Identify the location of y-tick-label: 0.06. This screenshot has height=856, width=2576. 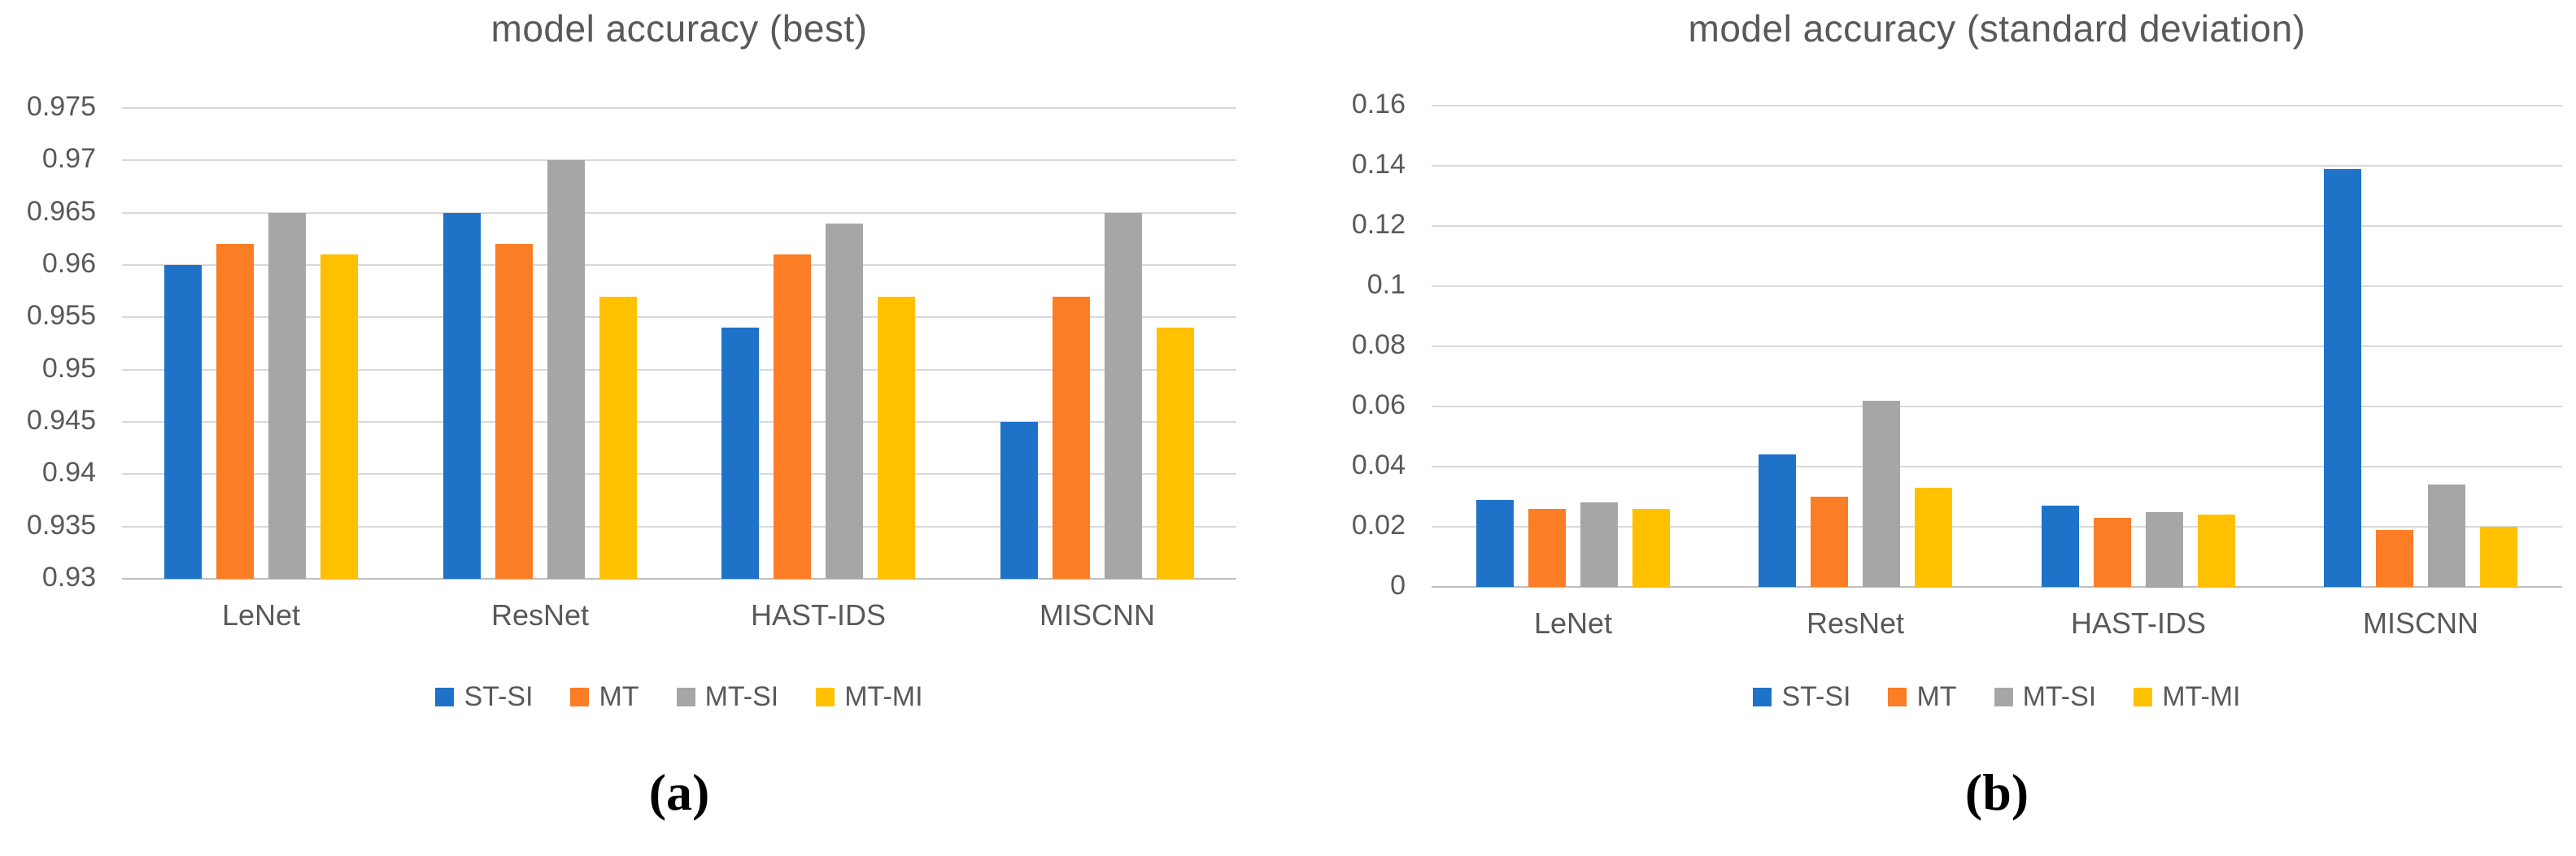
(1378, 404).